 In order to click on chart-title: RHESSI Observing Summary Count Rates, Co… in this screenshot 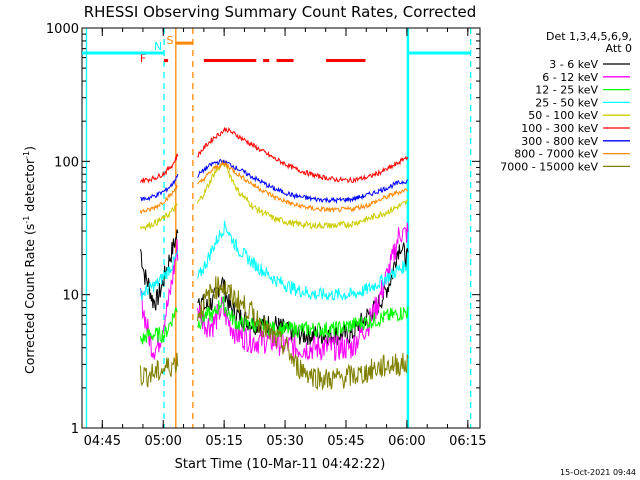, I will do `click(280, 12)`.